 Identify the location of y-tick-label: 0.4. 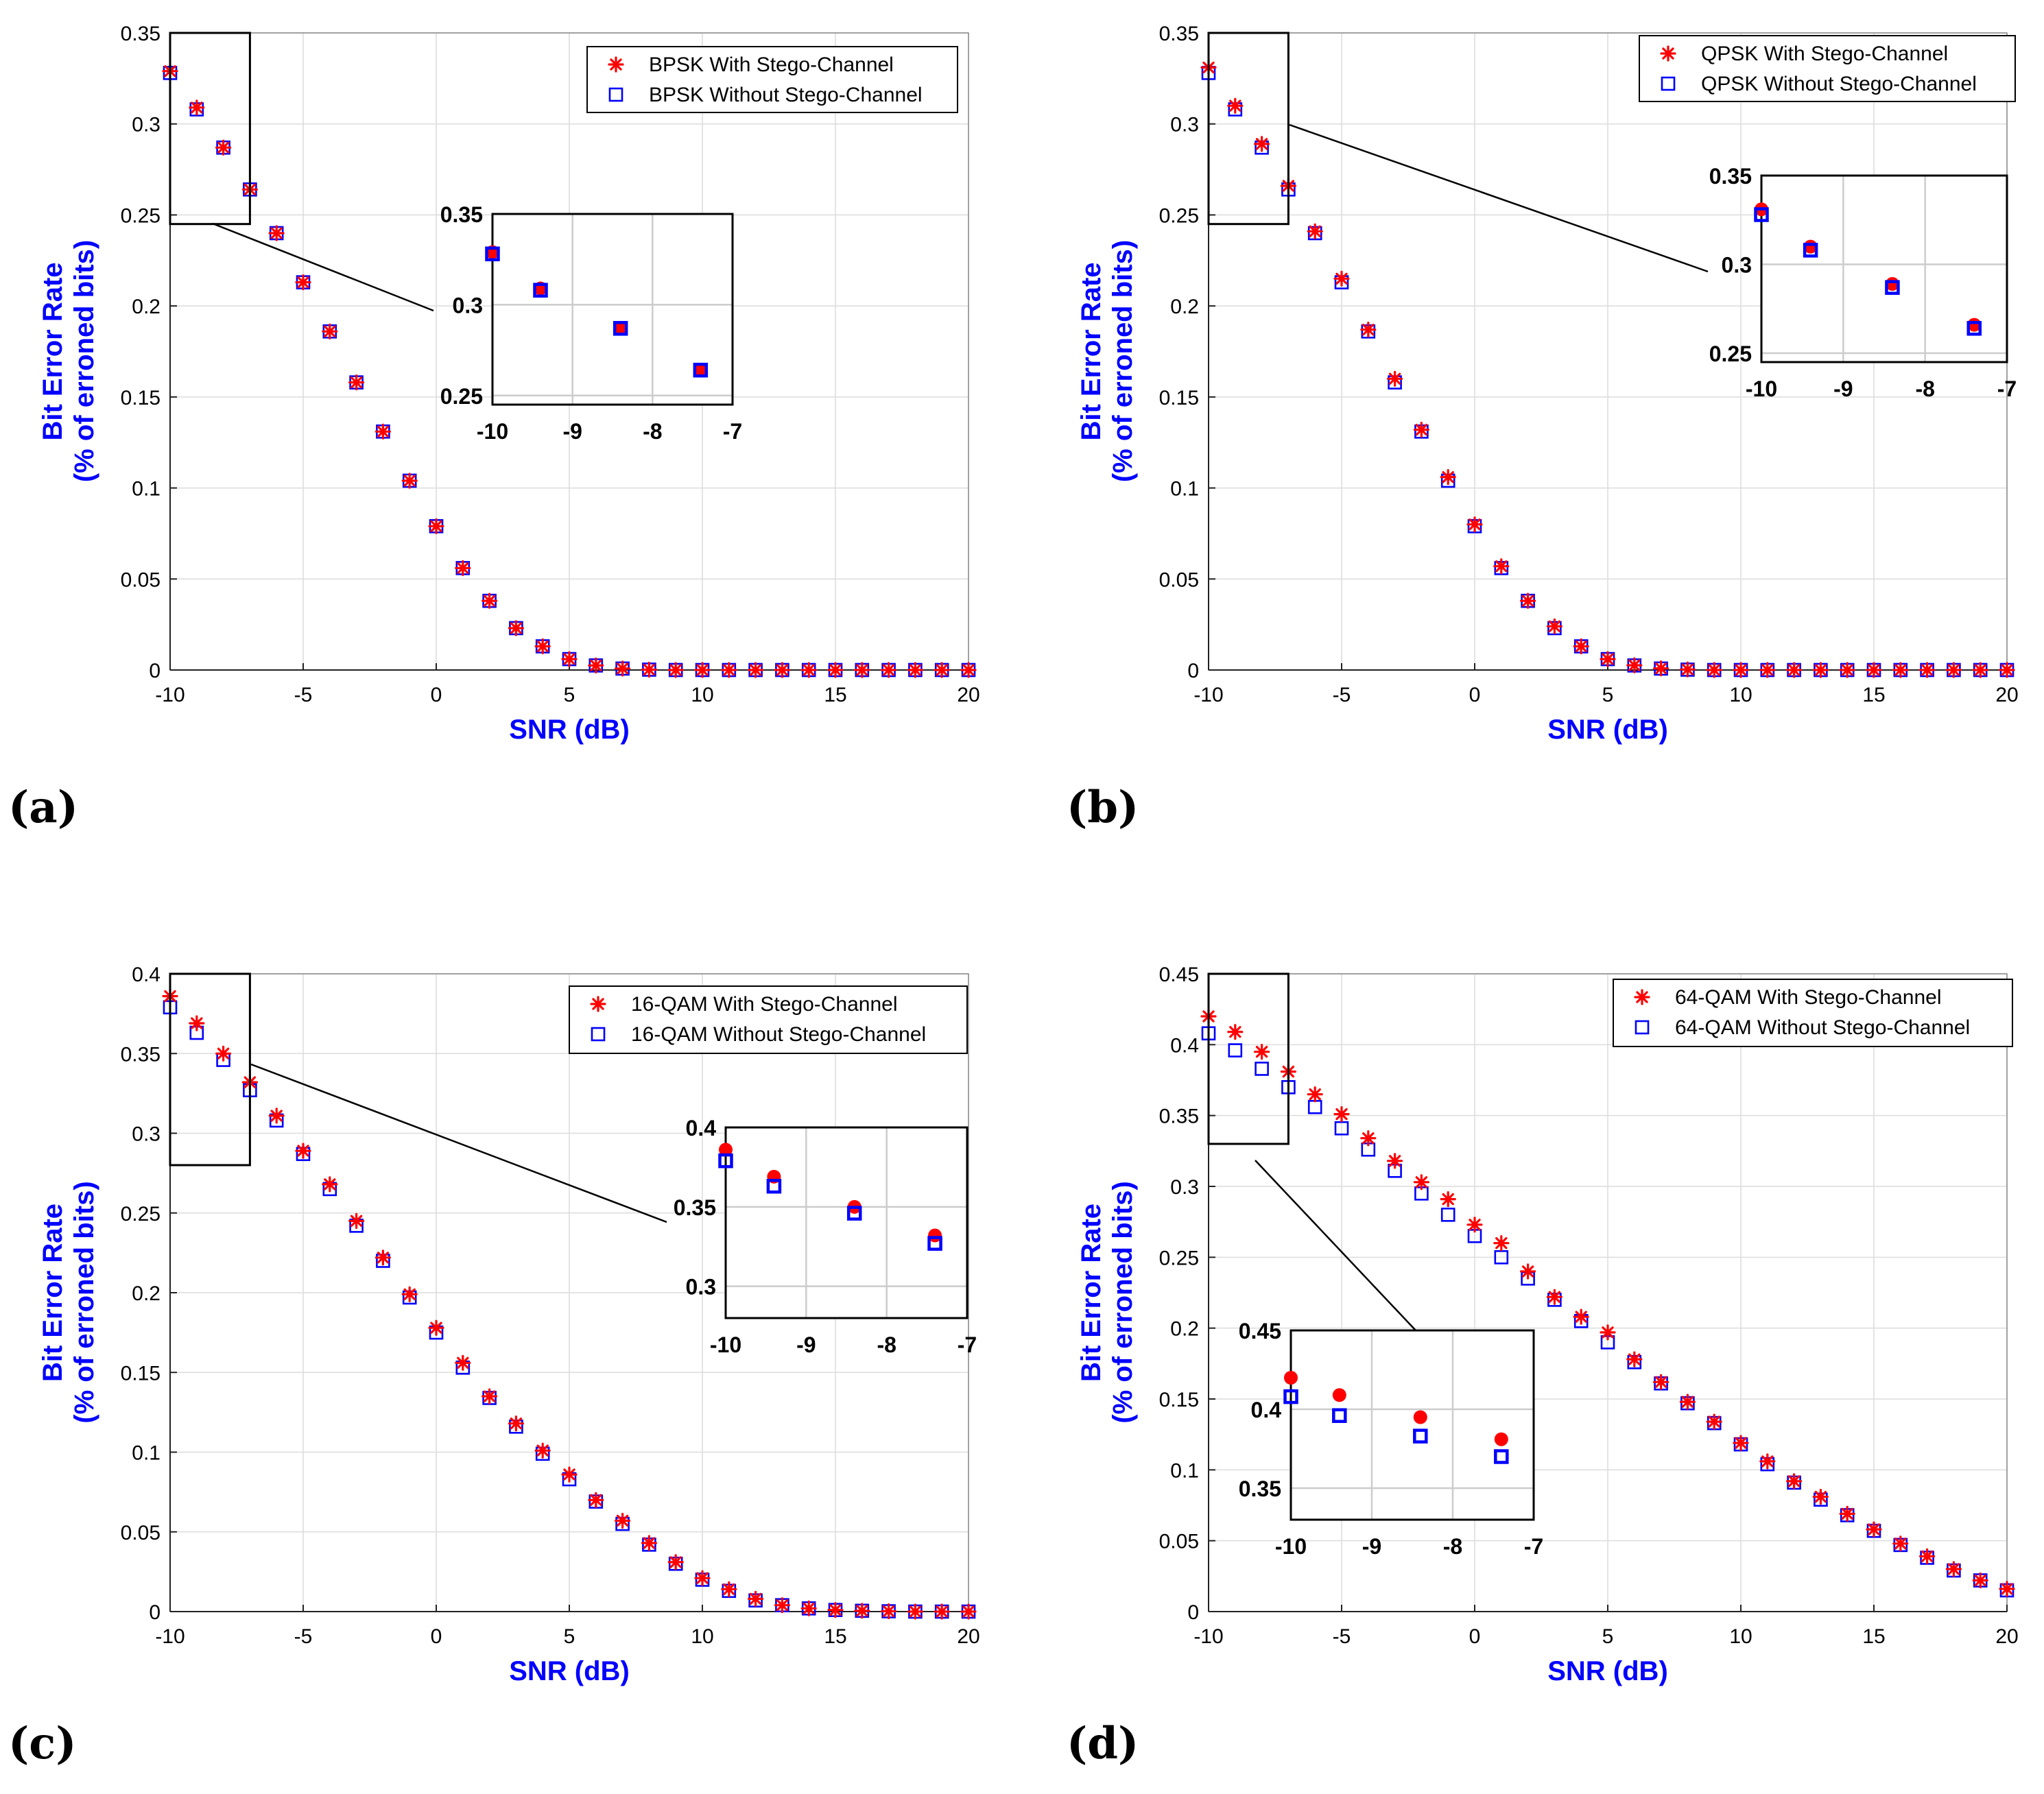
(1184, 1045).